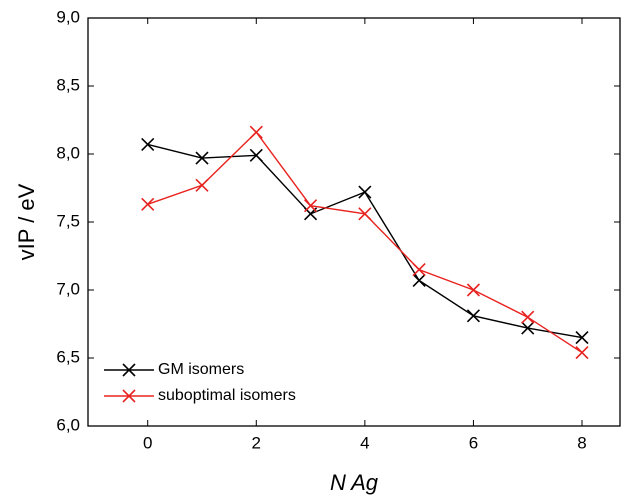  What do you see at coordinates (201, 369) in the screenshot?
I see `legend-label: GM isomers` at bounding box center [201, 369].